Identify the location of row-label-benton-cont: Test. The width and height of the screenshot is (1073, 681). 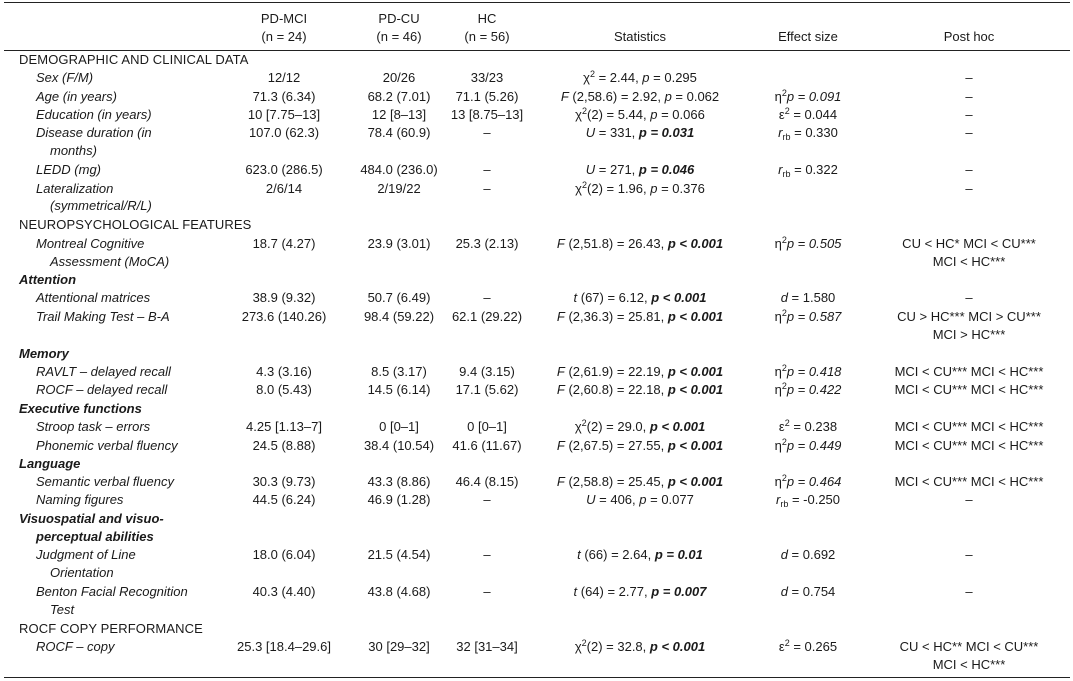
(62, 609).